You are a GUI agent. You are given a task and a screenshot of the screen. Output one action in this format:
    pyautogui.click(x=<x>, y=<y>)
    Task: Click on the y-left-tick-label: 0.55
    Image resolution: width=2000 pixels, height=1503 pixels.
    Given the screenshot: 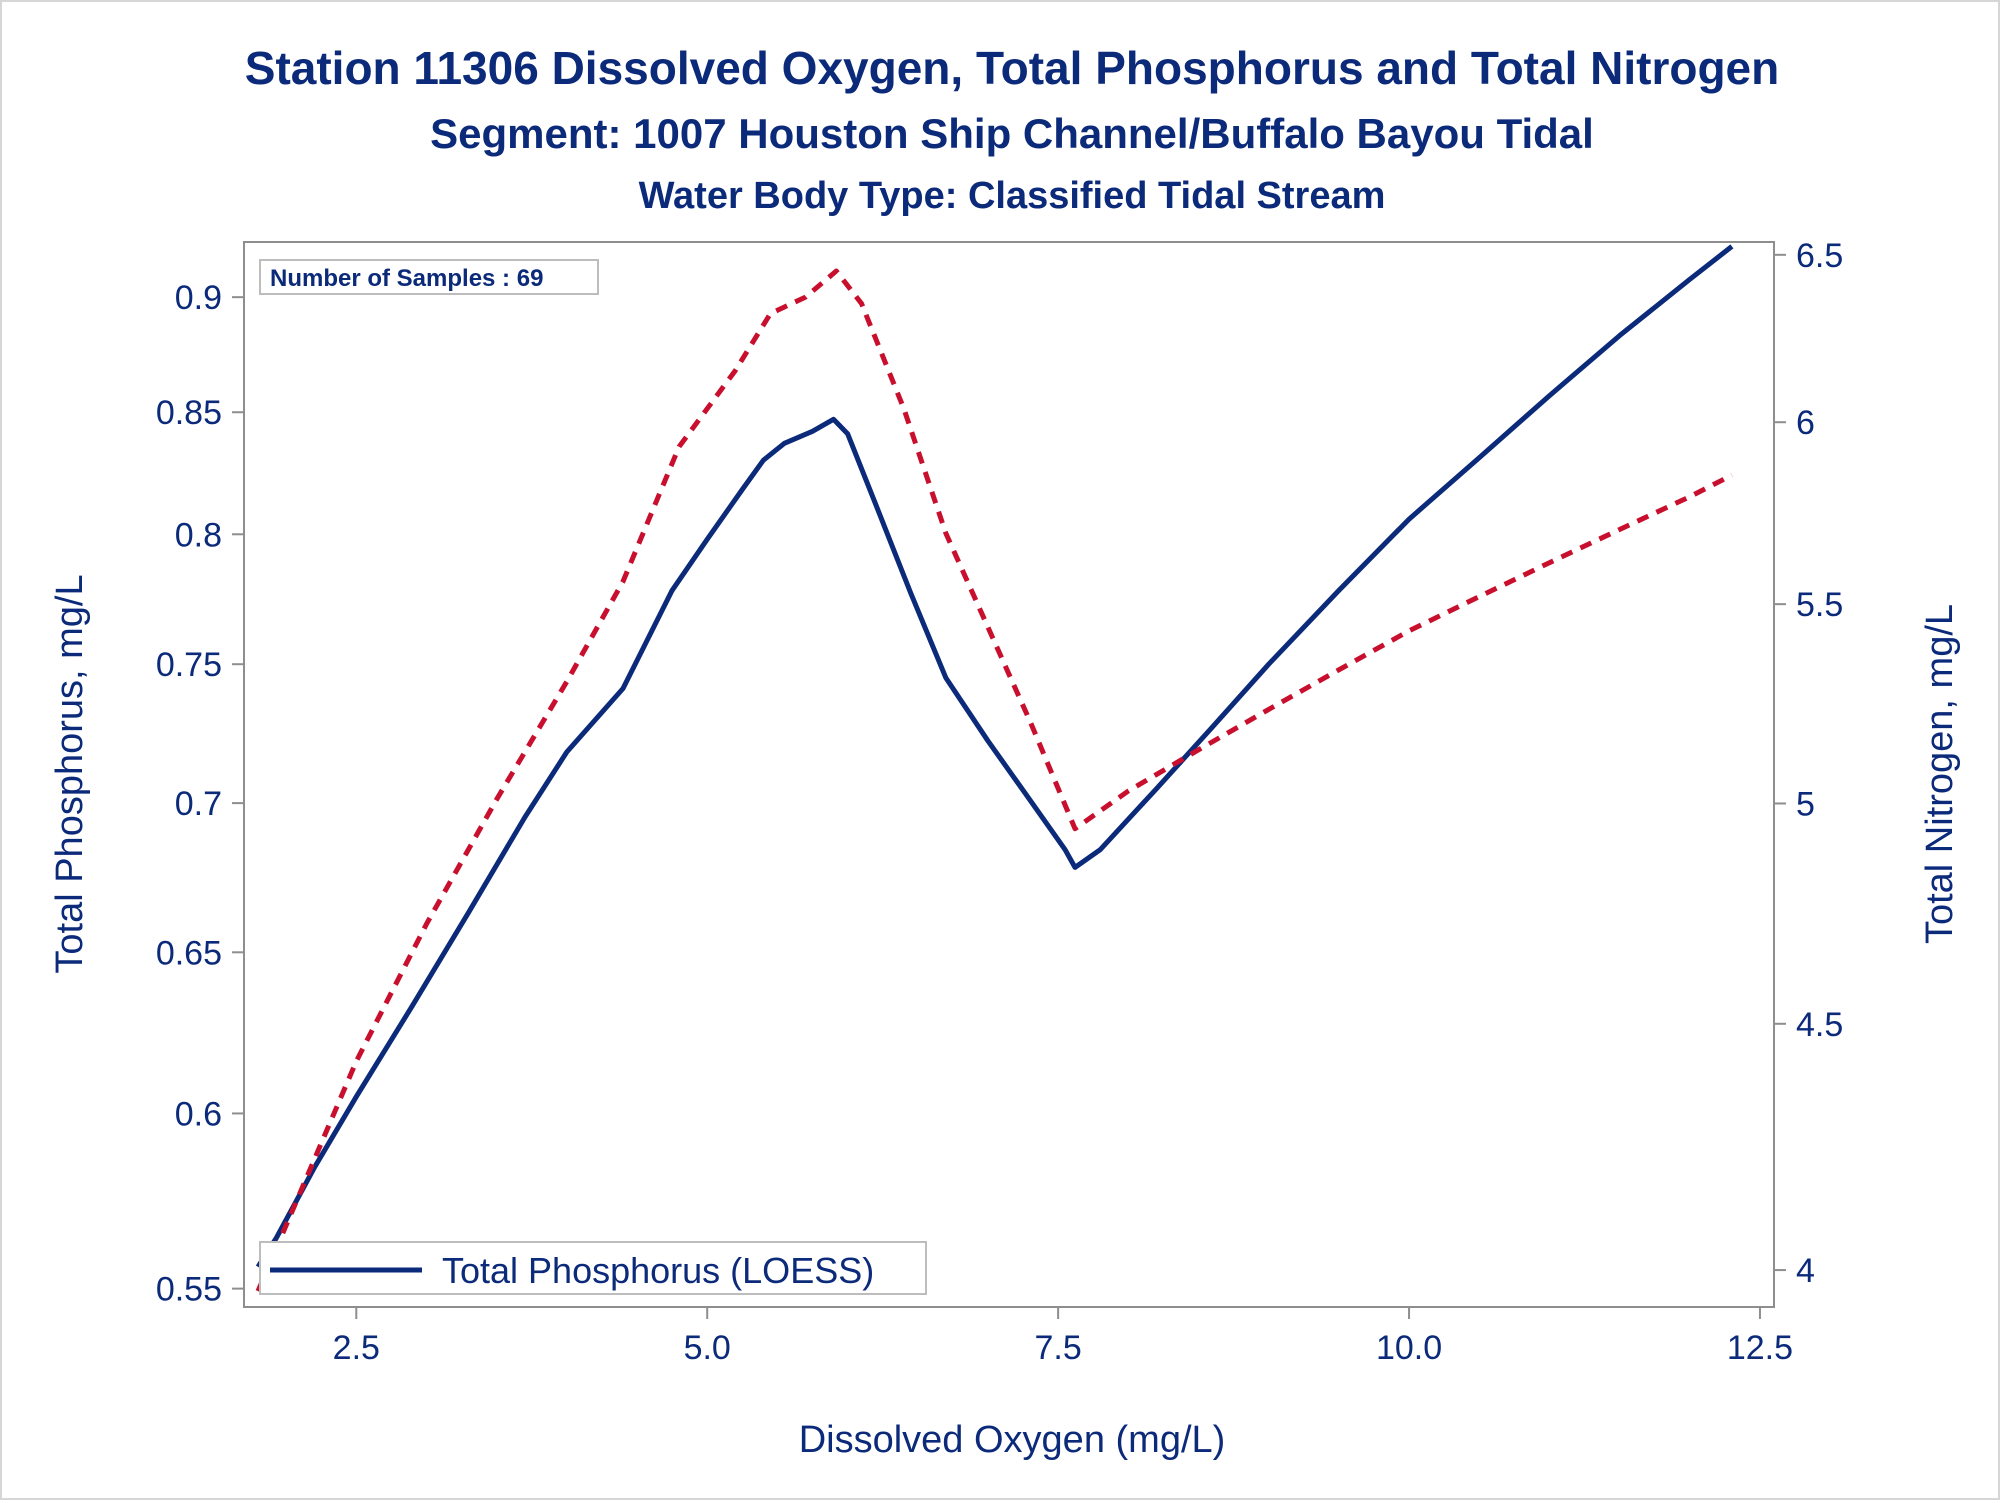 What is the action you would take?
    pyautogui.click(x=189, y=1290)
    